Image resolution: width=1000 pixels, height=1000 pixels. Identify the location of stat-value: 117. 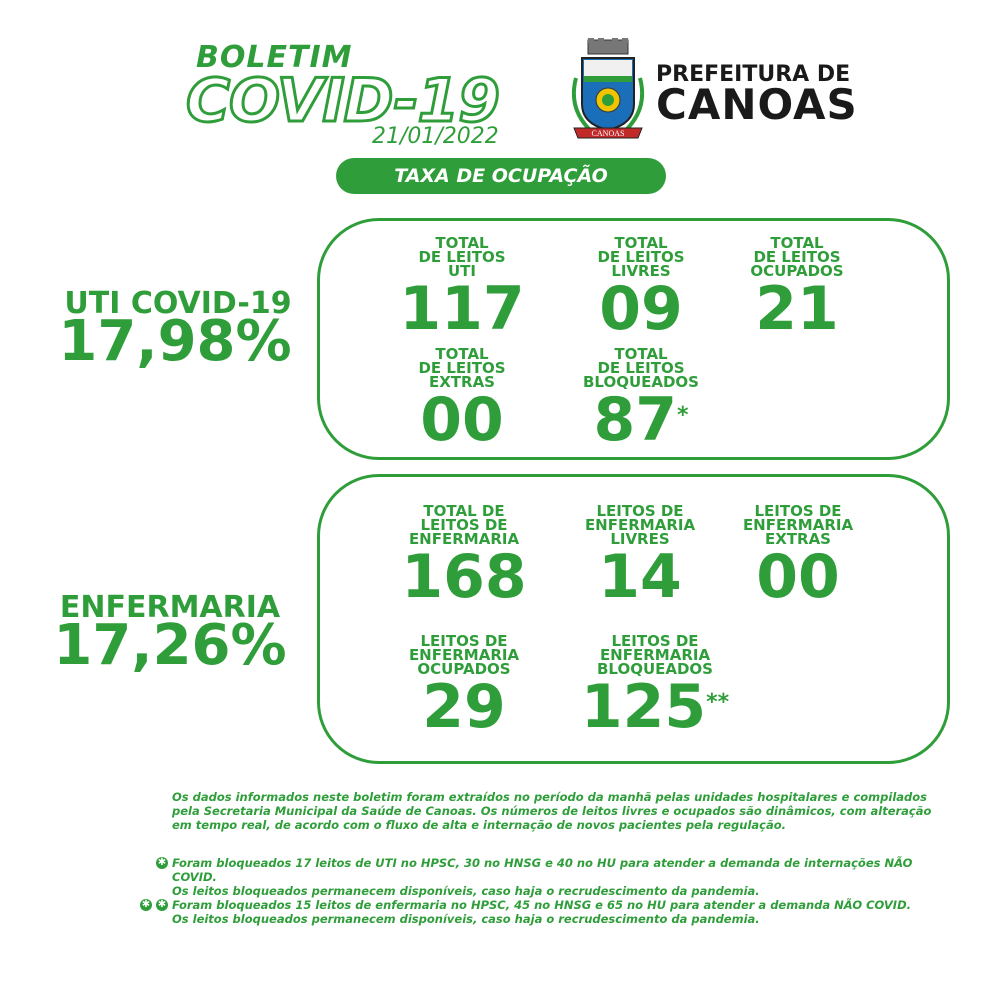
(462, 309).